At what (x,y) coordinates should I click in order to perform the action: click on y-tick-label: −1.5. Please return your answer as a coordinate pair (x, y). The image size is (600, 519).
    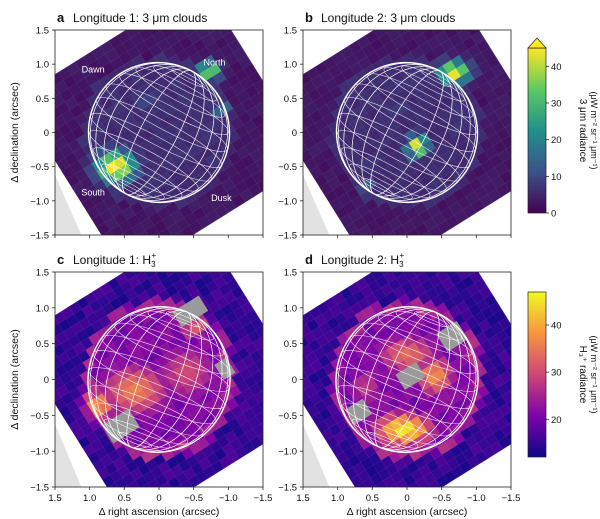
    Looking at the image, I should click on (287, 488).